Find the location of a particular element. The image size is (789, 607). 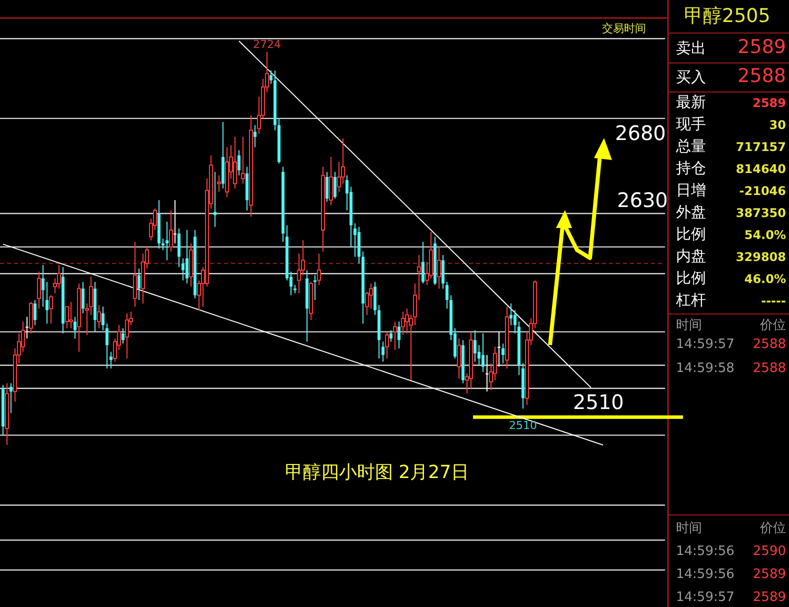

annotation: 2680 is located at coordinates (640, 133).